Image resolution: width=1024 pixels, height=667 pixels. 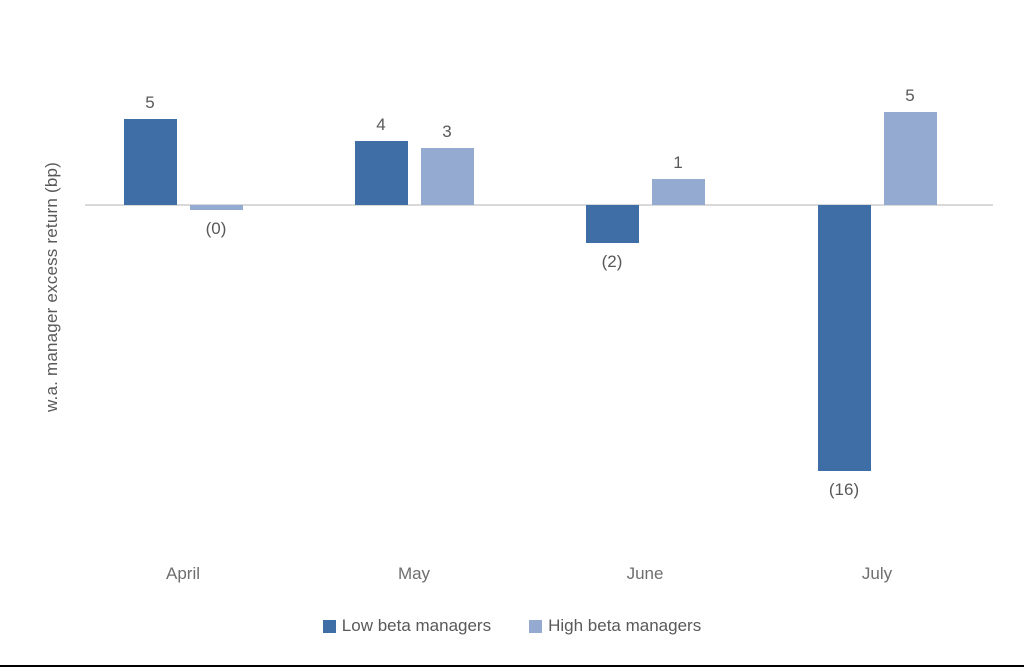 What do you see at coordinates (51, 287) in the screenshot?
I see `y-axis-title: w.a. manager excess return (bp)` at bounding box center [51, 287].